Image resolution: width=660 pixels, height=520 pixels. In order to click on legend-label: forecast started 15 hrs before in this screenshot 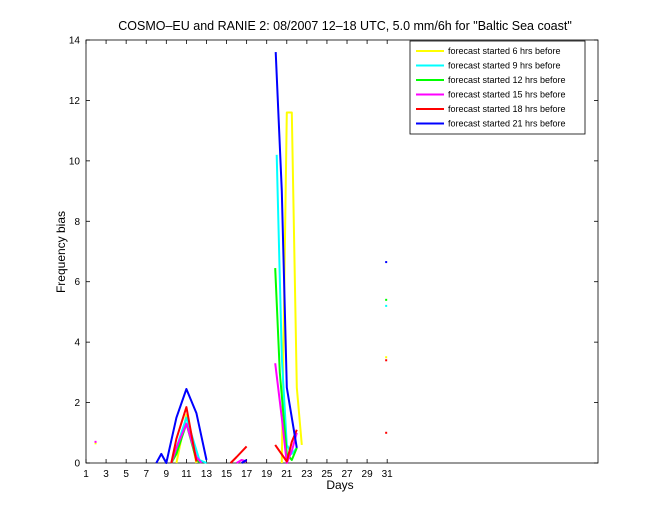, I will do `click(507, 95)`.